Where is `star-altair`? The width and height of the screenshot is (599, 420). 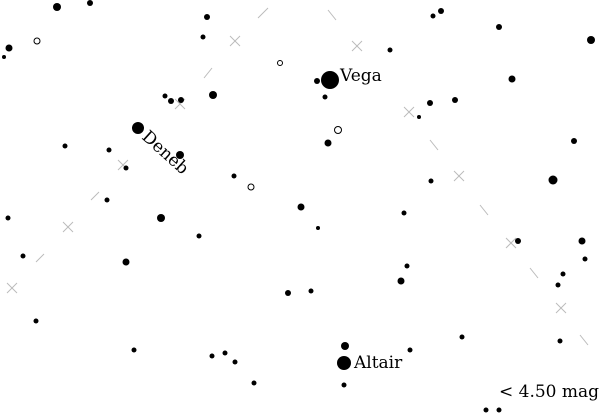 star-altair is located at coordinates (344, 363).